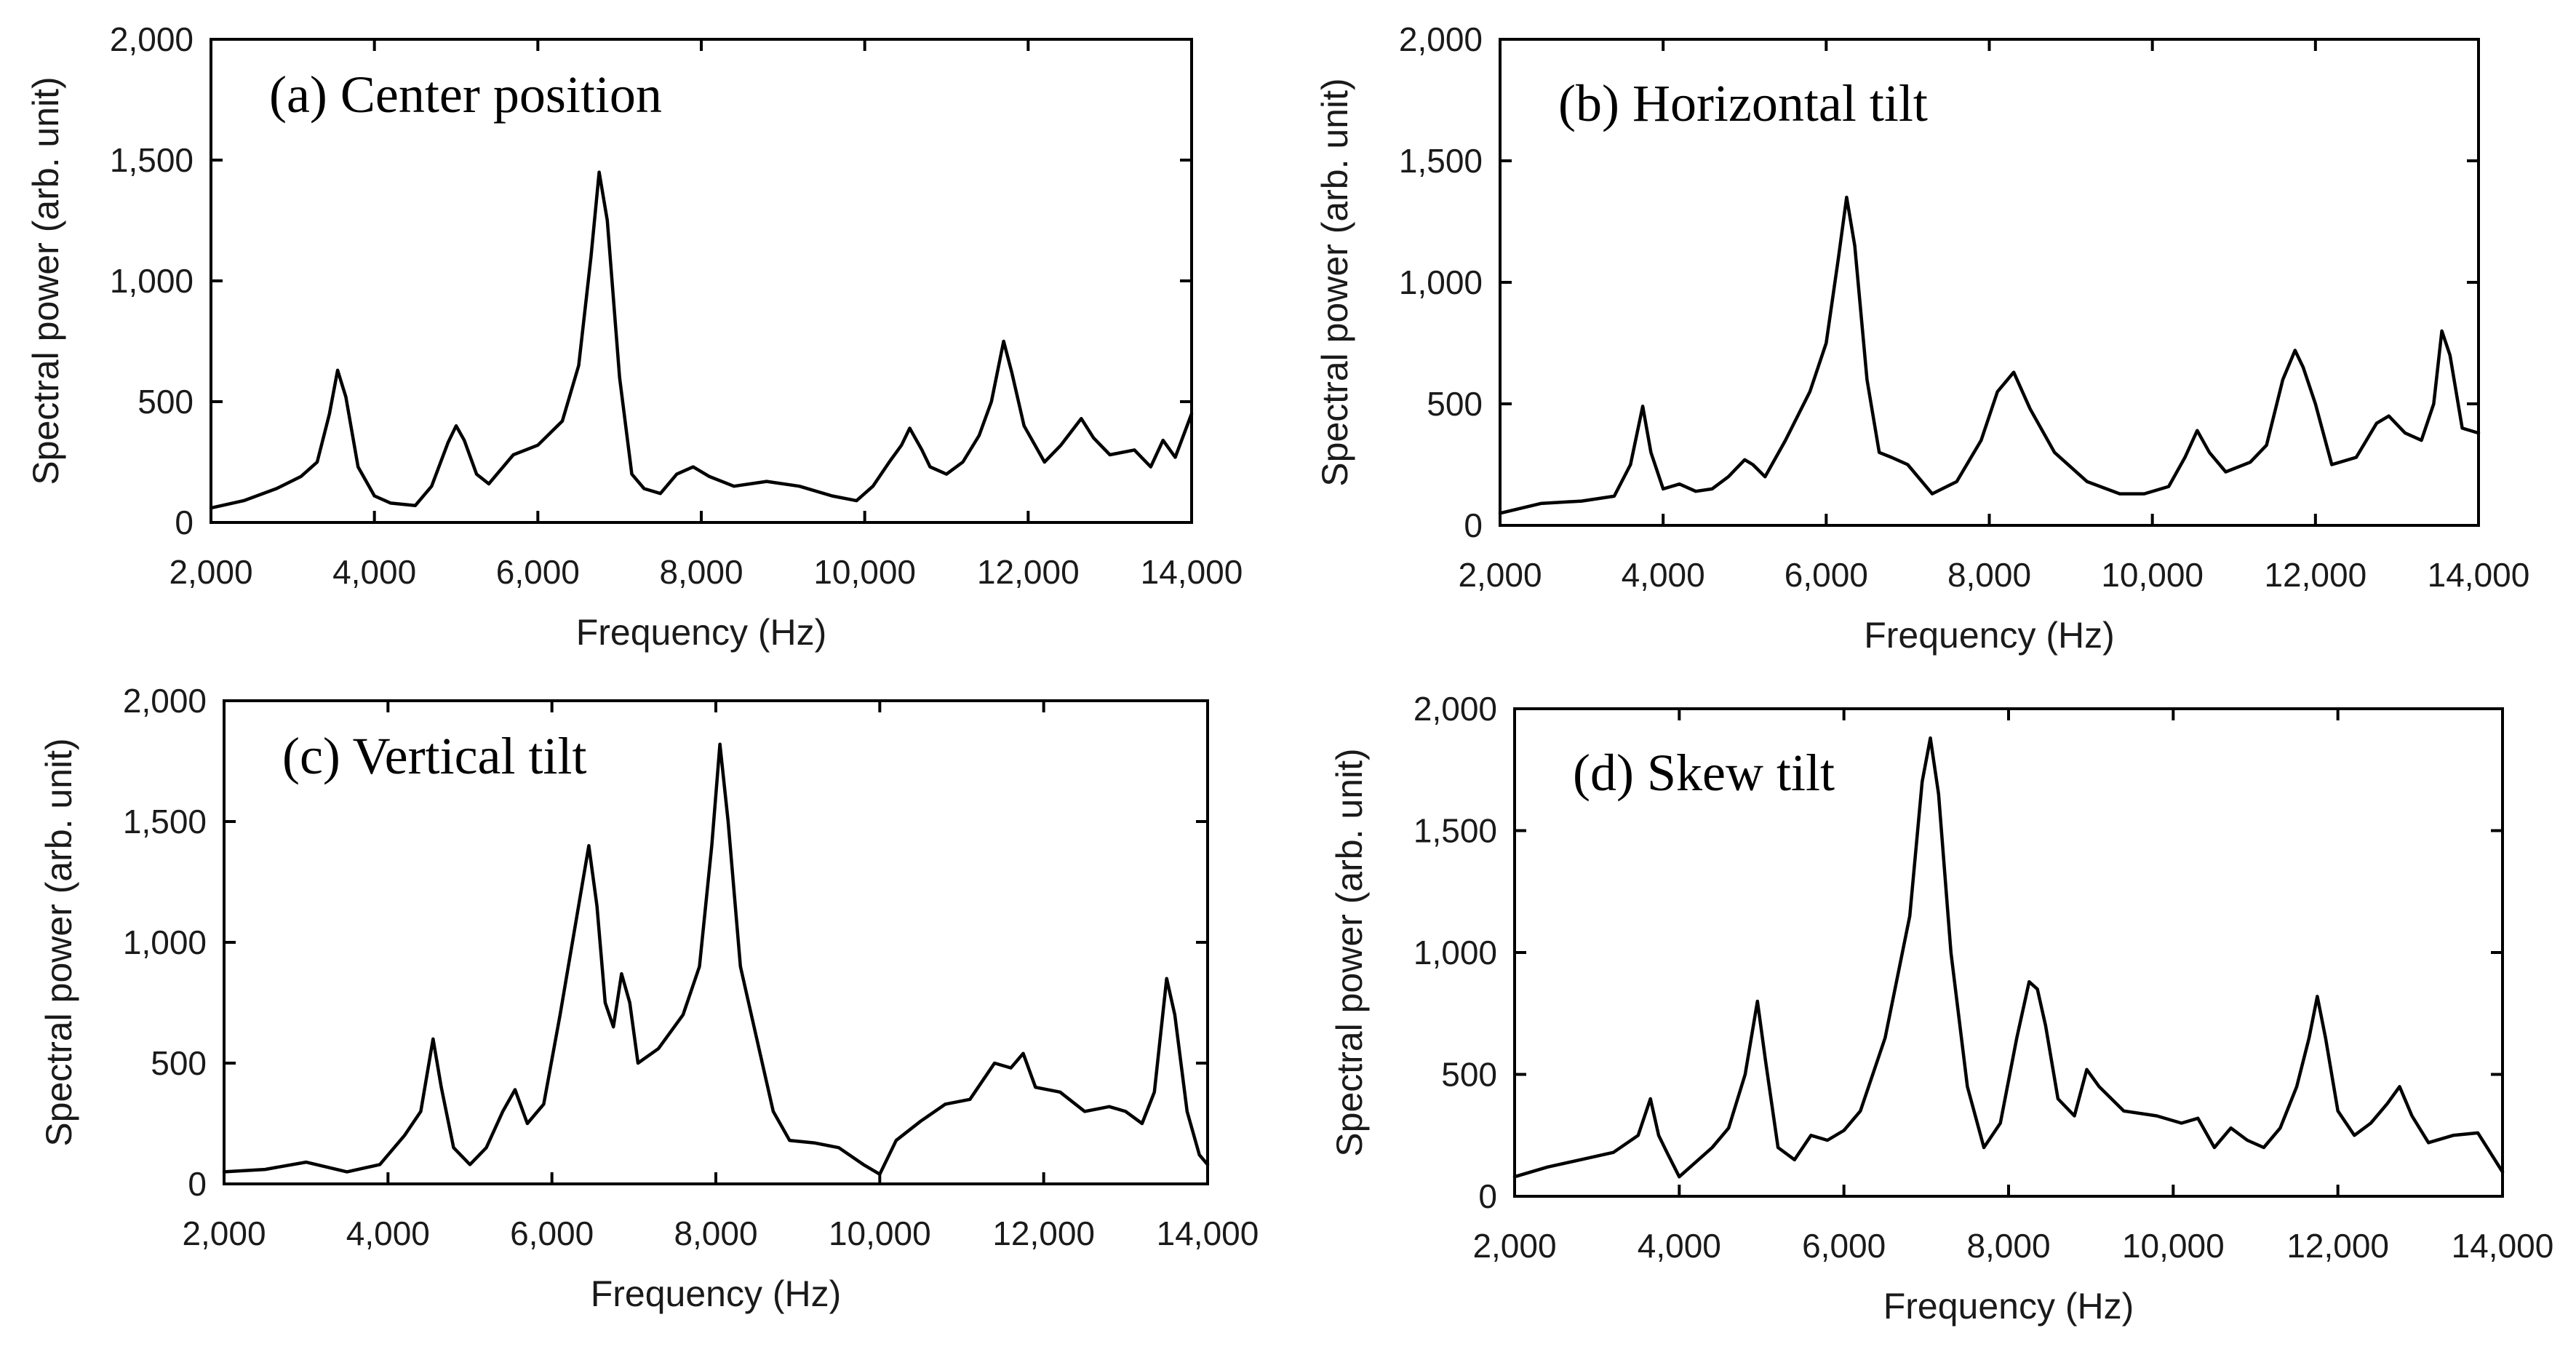 The width and height of the screenshot is (2576, 1352). Describe the element at coordinates (465, 94) in the screenshot. I see `panel-title: (a) Center position` at that location.